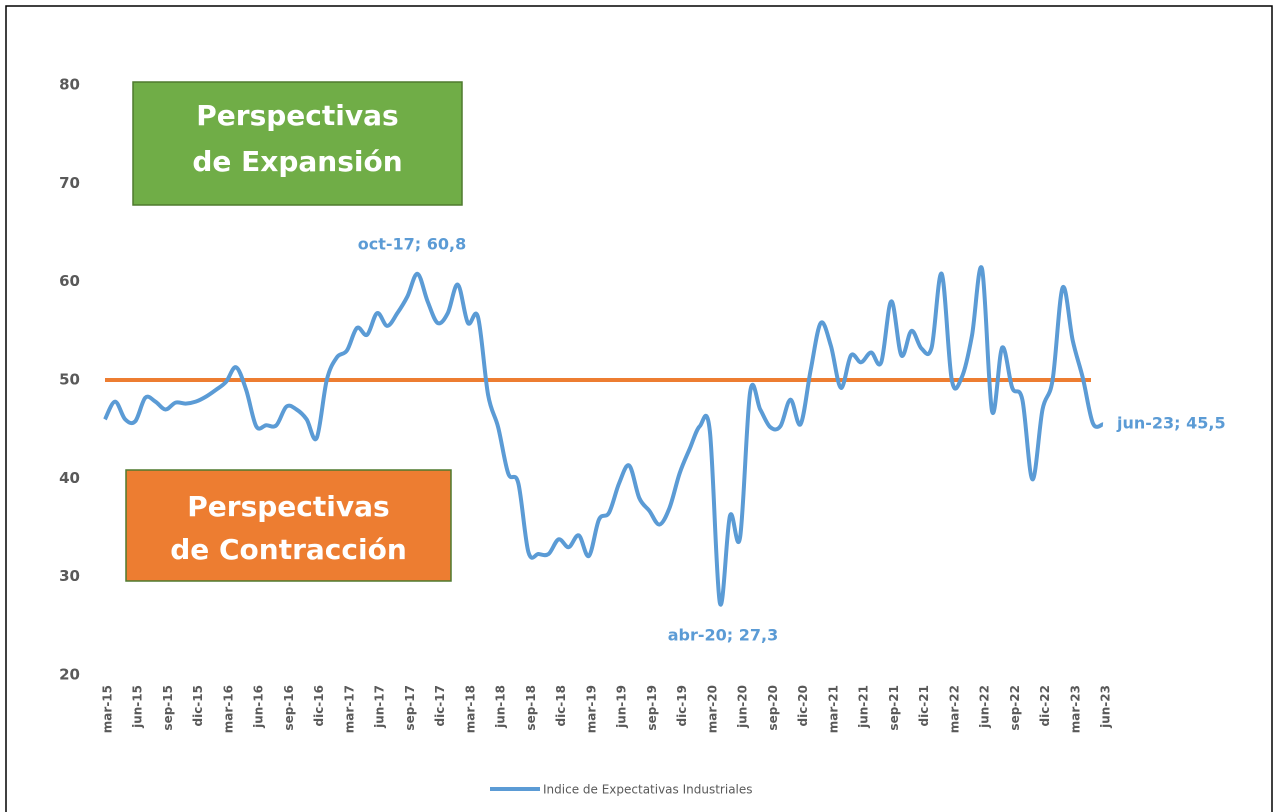 Image resolution: width=1278 pixels, height=812 pixels. I want to click on x-tick-label: jun-18, so click(501, 707).